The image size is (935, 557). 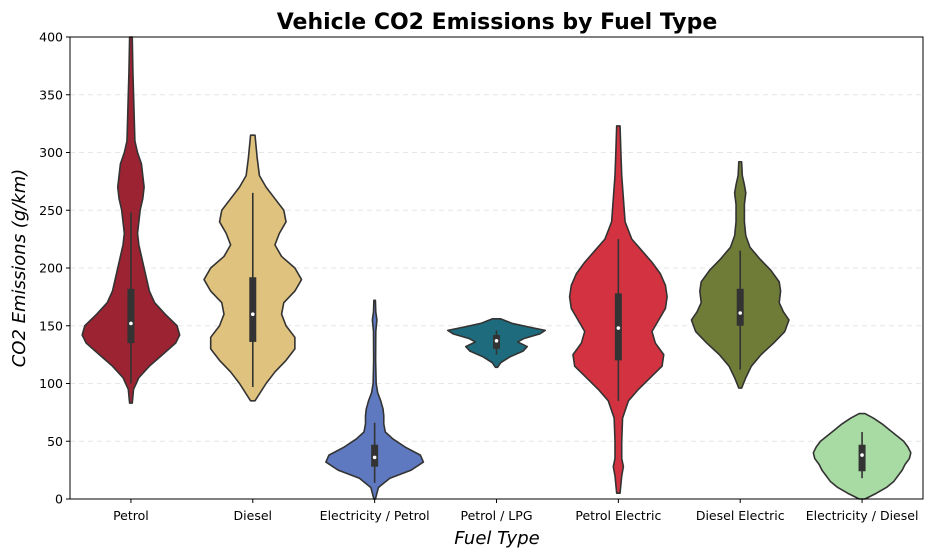 What do you see at coordinates (51, 383) in the screenshot?
I see `y-tick-label: 100` at bounding box center [51, 383].